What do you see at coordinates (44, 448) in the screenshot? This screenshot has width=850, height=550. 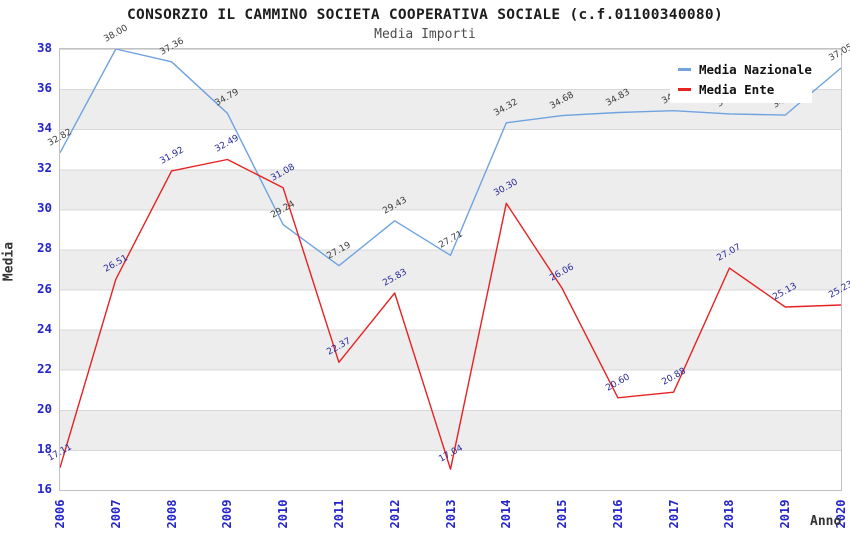 I see `y-tick-label: 18` at bounding box center [44, 448].